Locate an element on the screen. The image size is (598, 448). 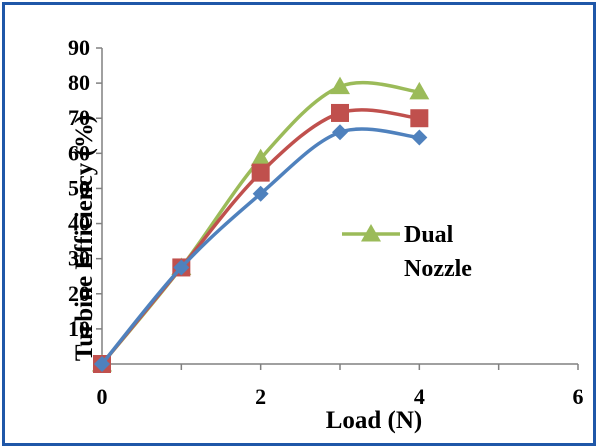
y-tick-label: 70 is located at coordinates (79, 117).